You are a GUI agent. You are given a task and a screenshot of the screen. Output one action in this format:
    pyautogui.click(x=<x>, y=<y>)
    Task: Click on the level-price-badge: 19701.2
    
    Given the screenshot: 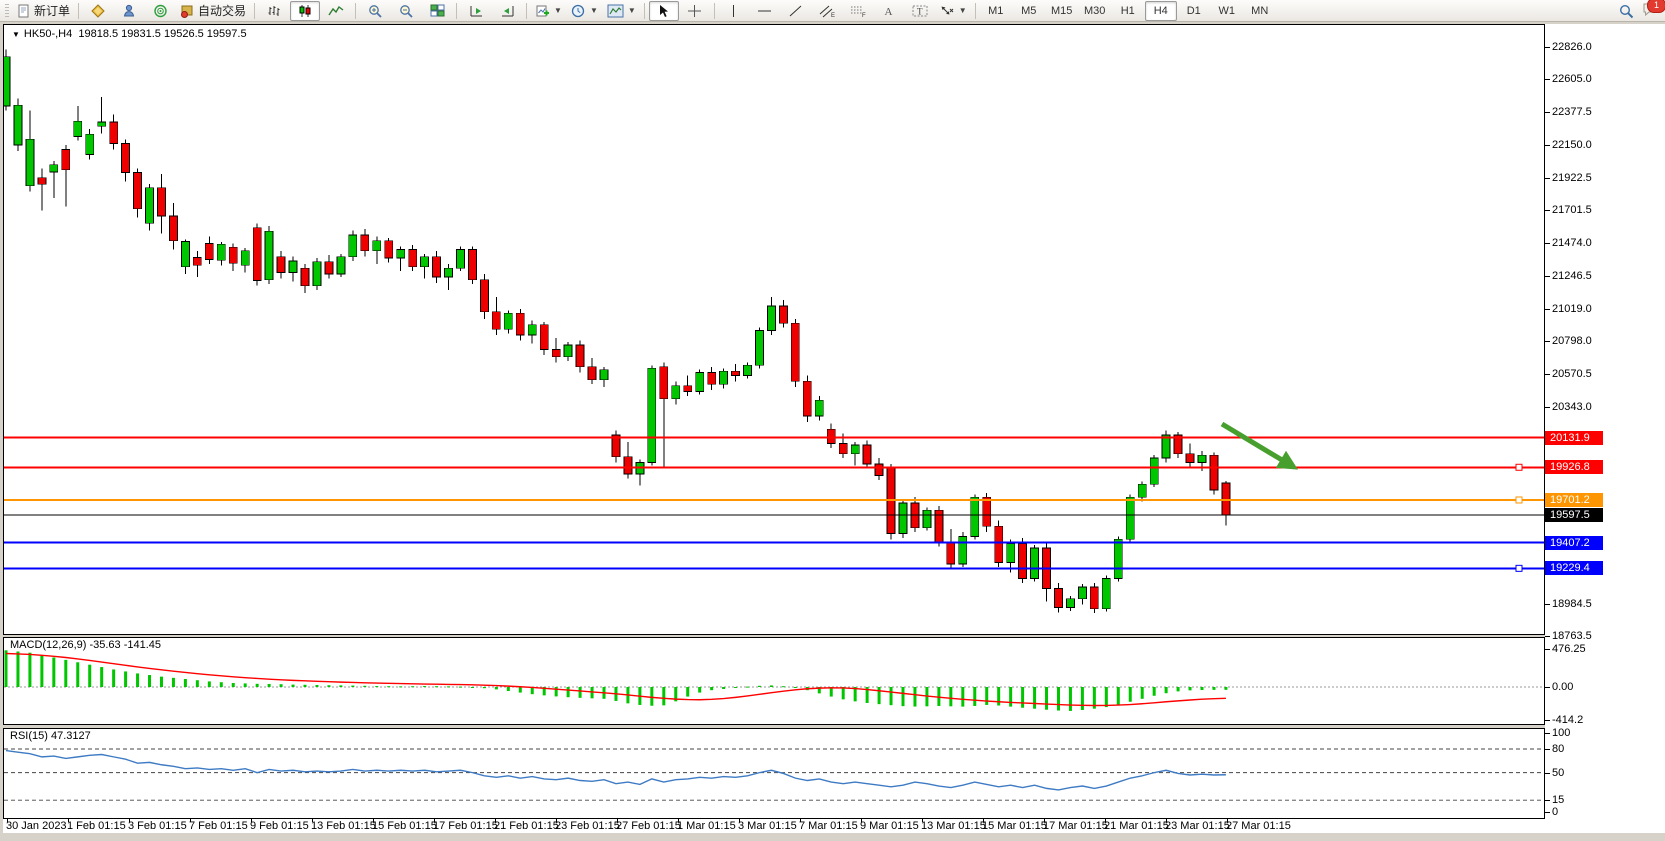 What is the action you would take?
    pyautogui.click(x=1574, y=499)
    